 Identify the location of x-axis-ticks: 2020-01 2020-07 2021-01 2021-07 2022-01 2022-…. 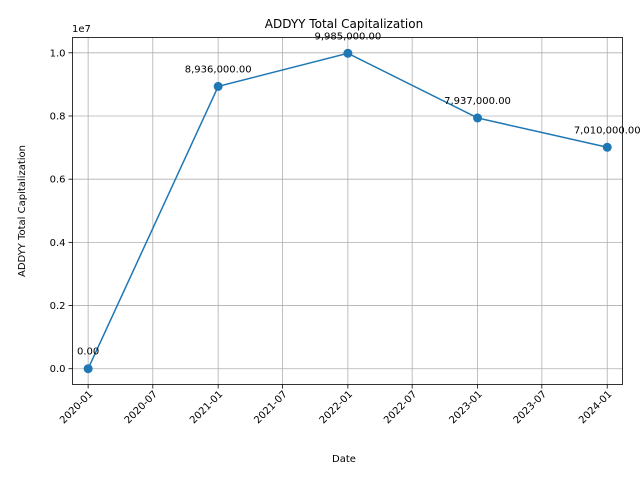
(336, 405).